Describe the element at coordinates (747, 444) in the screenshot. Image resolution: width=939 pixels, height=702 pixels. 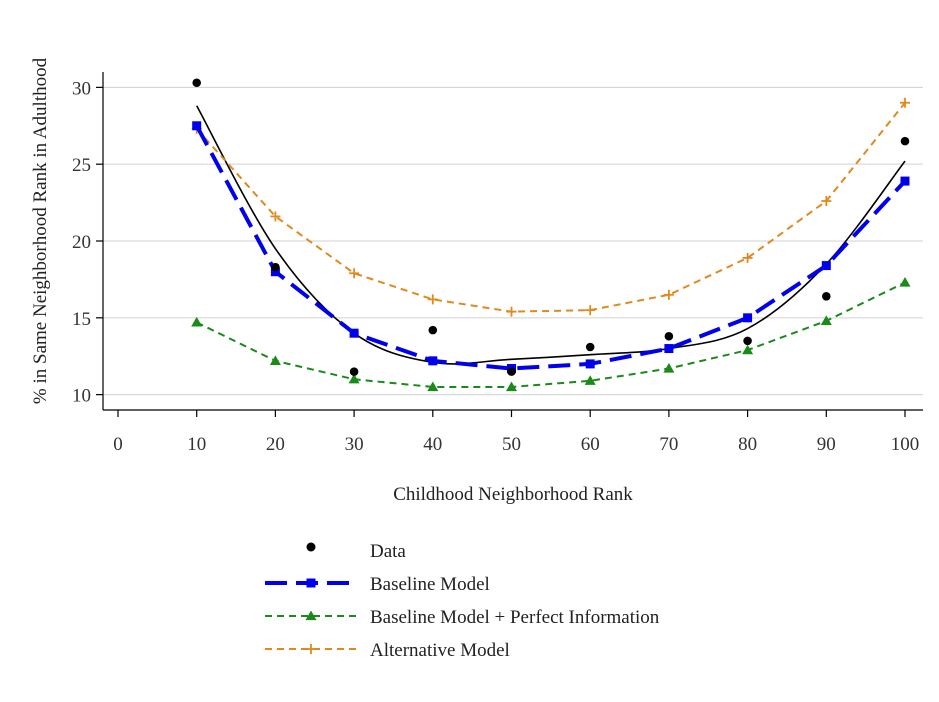
I see `x-tick-label: 80` at that location.